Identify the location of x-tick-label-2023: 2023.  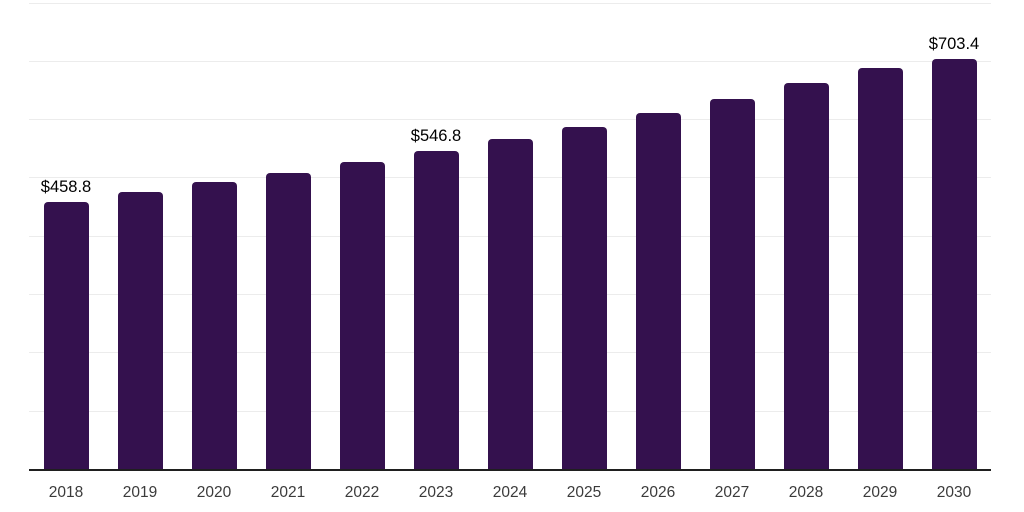
(436, 492).